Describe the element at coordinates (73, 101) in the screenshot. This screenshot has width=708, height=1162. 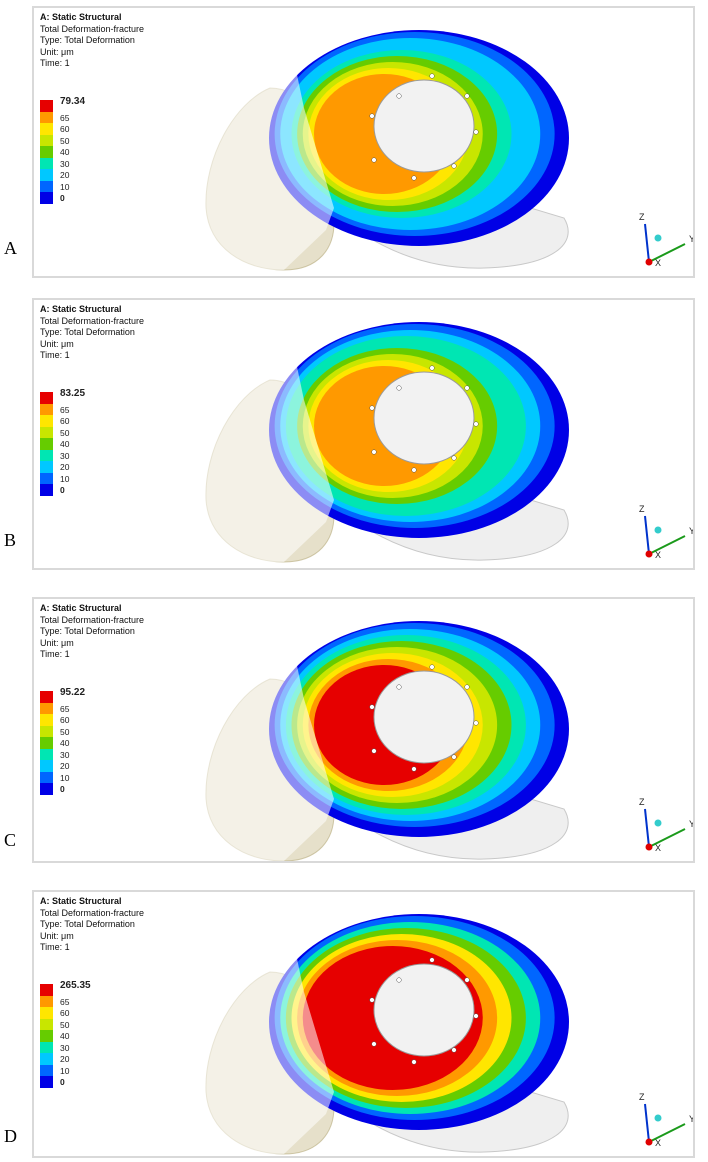
I see `legend-max-label: 79.34` at that location.